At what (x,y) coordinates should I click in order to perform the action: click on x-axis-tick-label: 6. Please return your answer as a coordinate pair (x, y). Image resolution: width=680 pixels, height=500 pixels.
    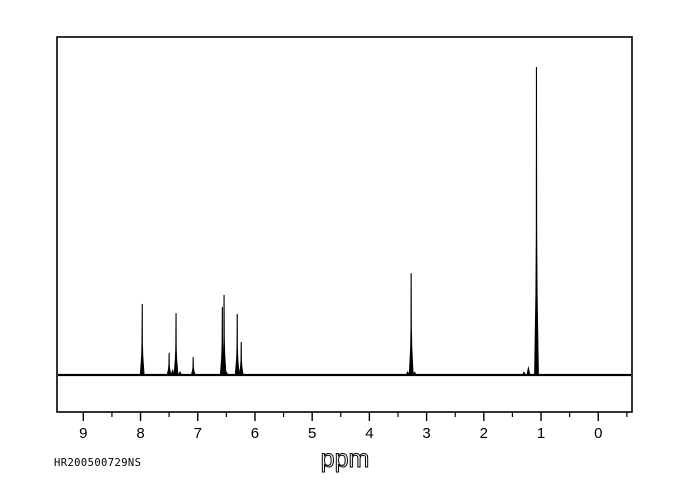
    Looking at the image, I should click on (255, 433).